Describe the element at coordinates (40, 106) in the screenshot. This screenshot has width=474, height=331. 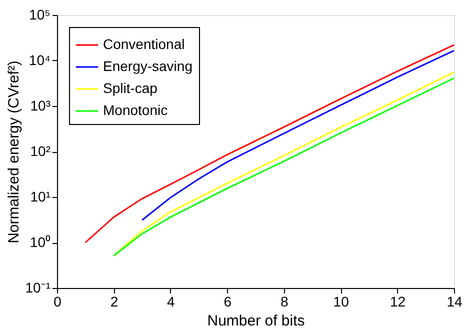
I see `y-tick-label: 10³` at that location.